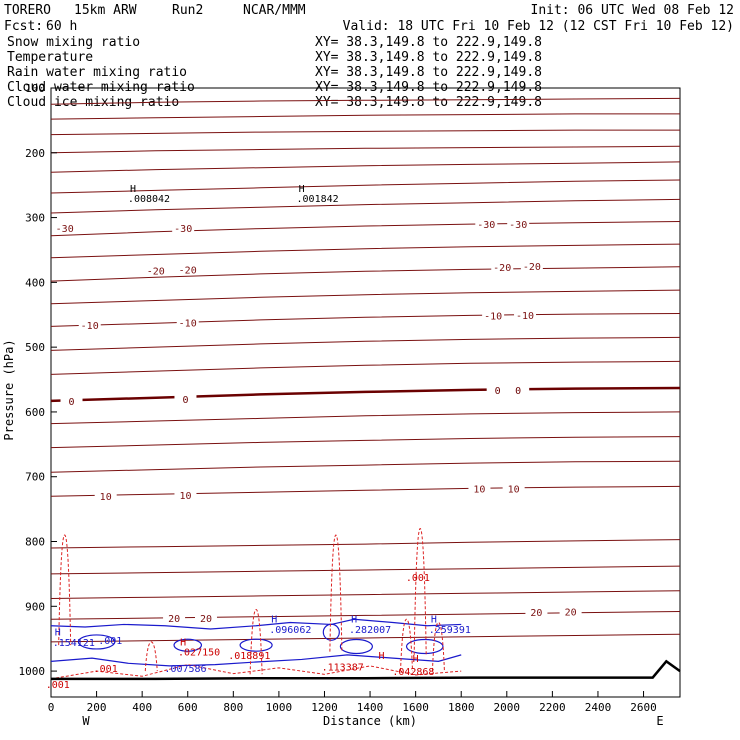 Image resolution: width=740 pixels, height=740 pixels. I want to click on x-tick-label-2: 400, so click(142, 707).